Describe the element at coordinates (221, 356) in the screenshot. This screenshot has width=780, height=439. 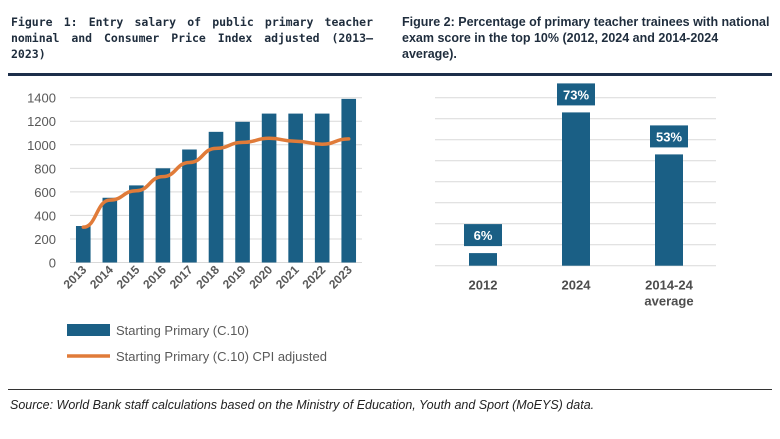
I see `legend-label-line: Starting Primary (C.10) CPI adjusted` at that location.